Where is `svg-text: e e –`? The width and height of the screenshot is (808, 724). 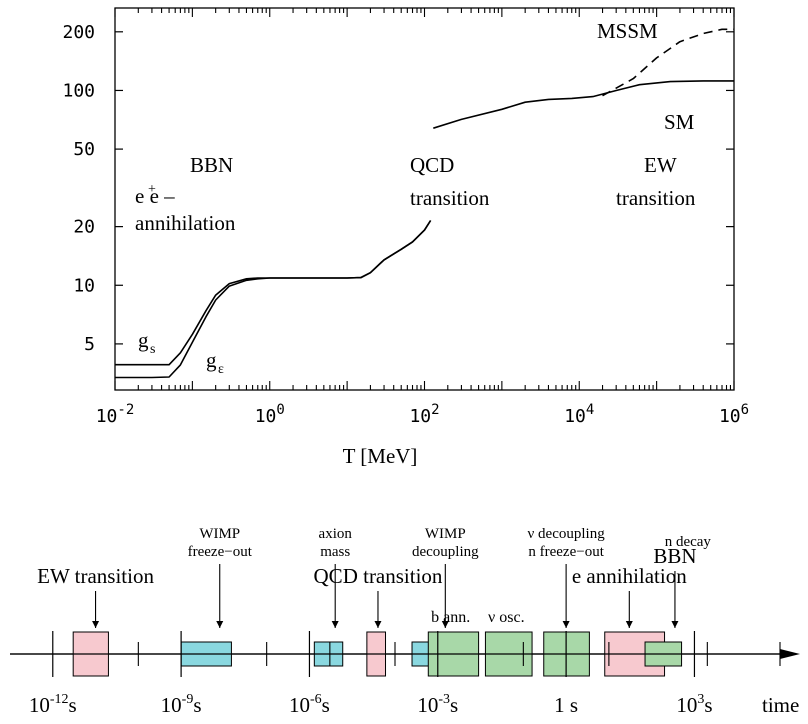
svg-text: e e – is located at coordinates (155, 196).